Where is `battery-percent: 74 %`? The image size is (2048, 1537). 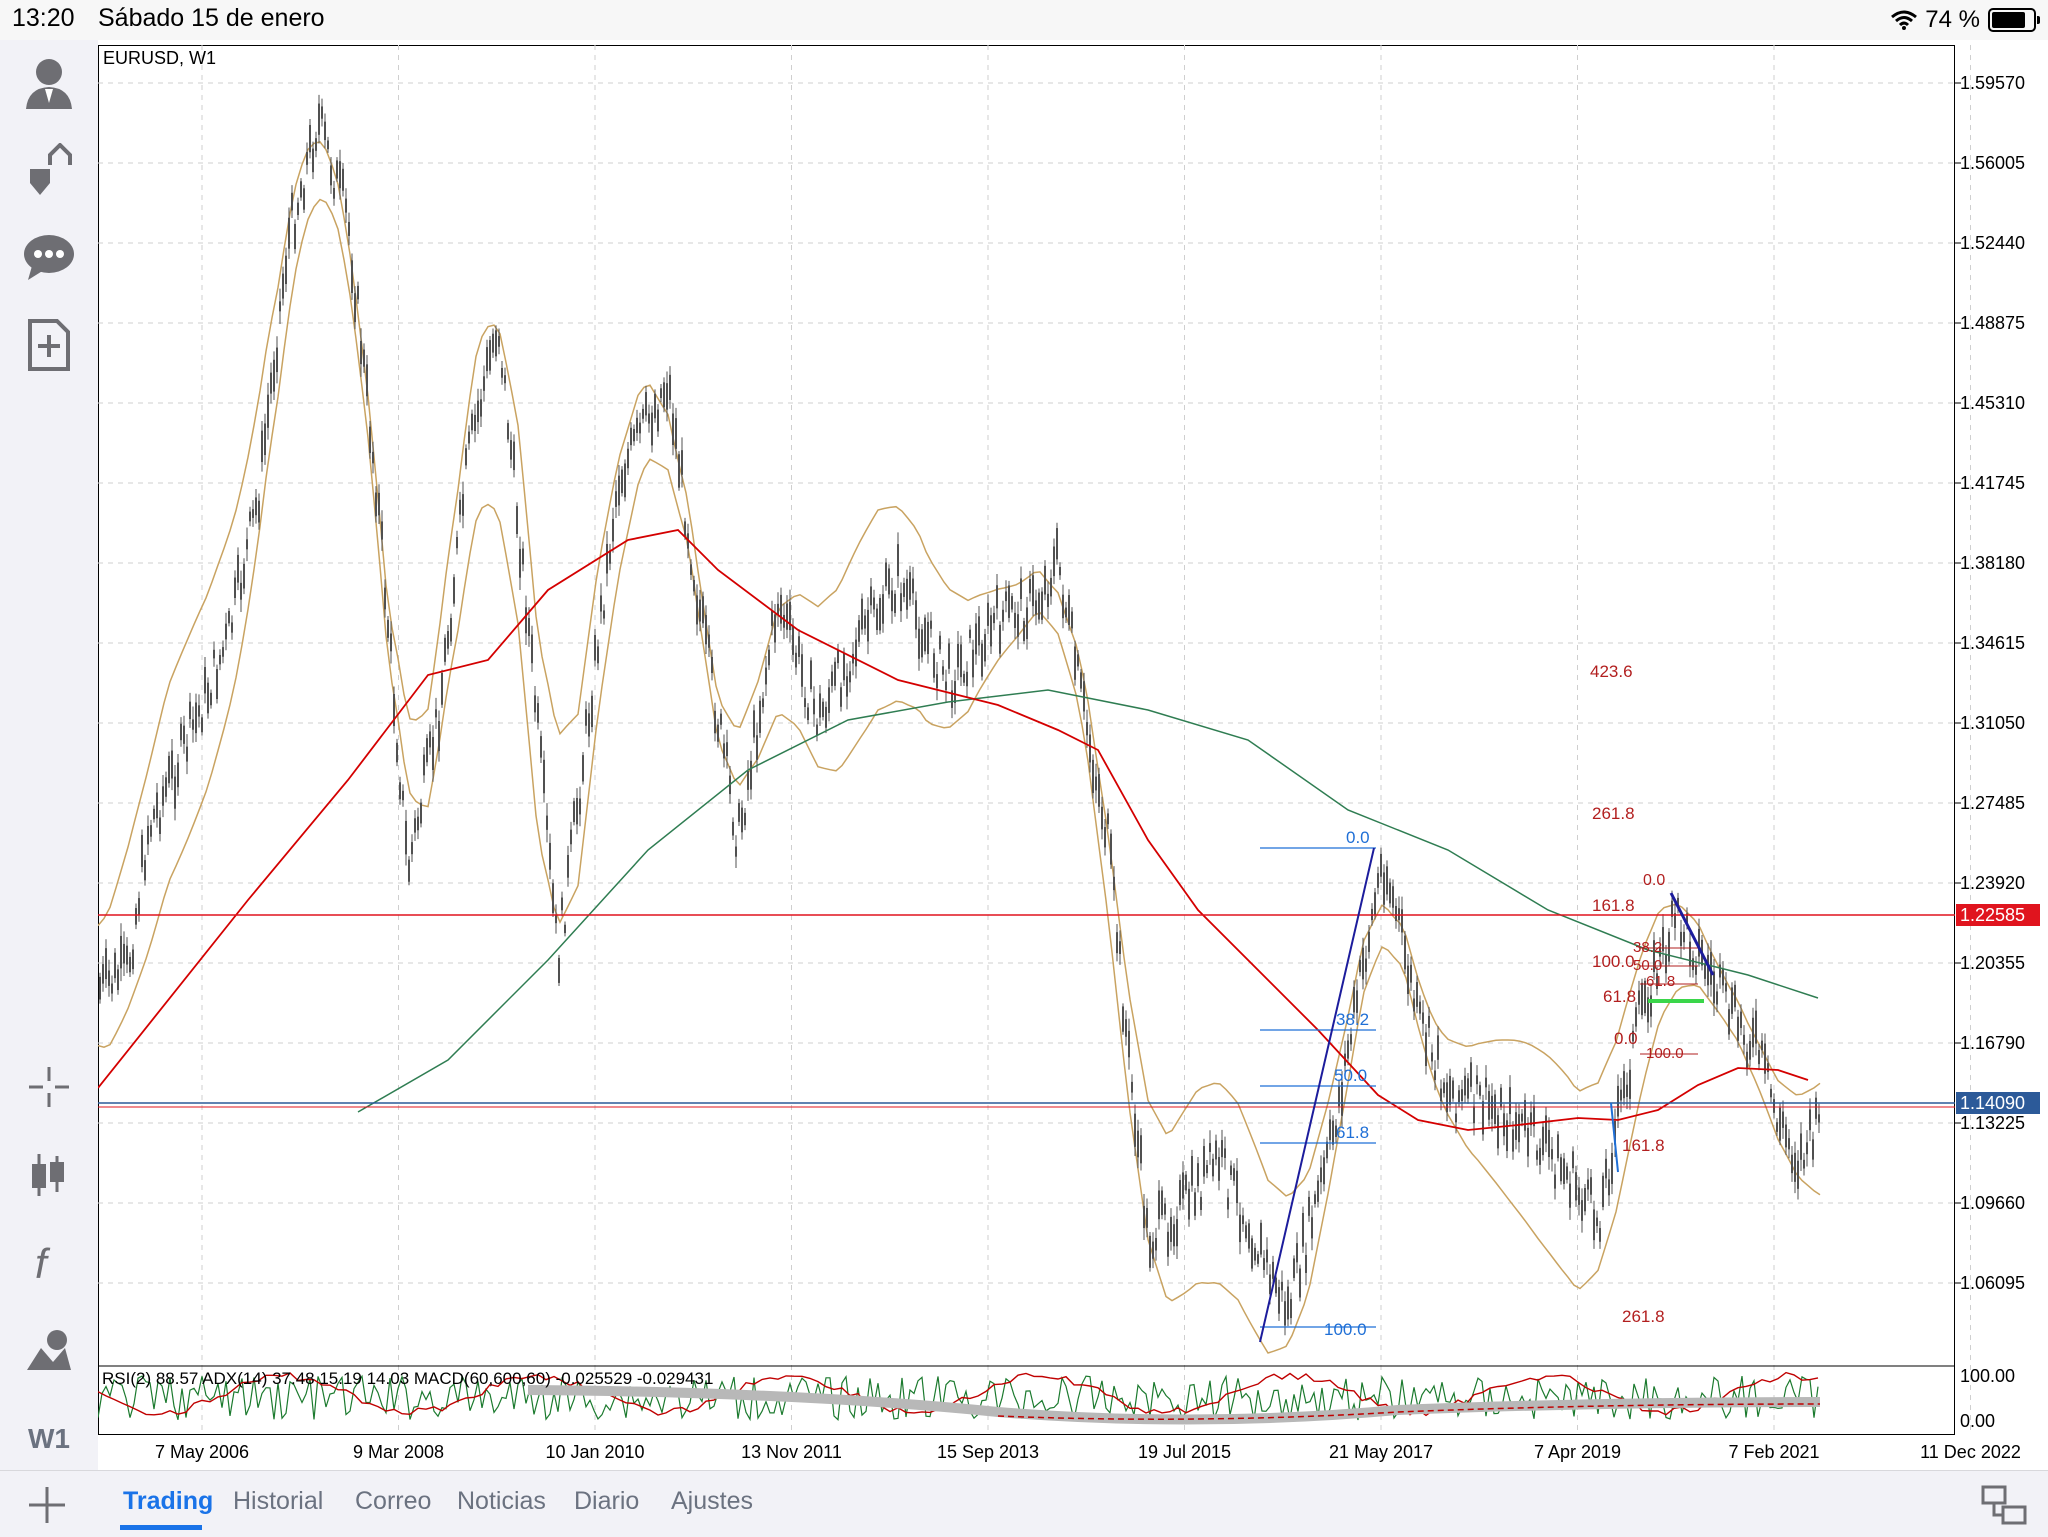
battery-percent: 74 % is located at coordinates (1952, 19).